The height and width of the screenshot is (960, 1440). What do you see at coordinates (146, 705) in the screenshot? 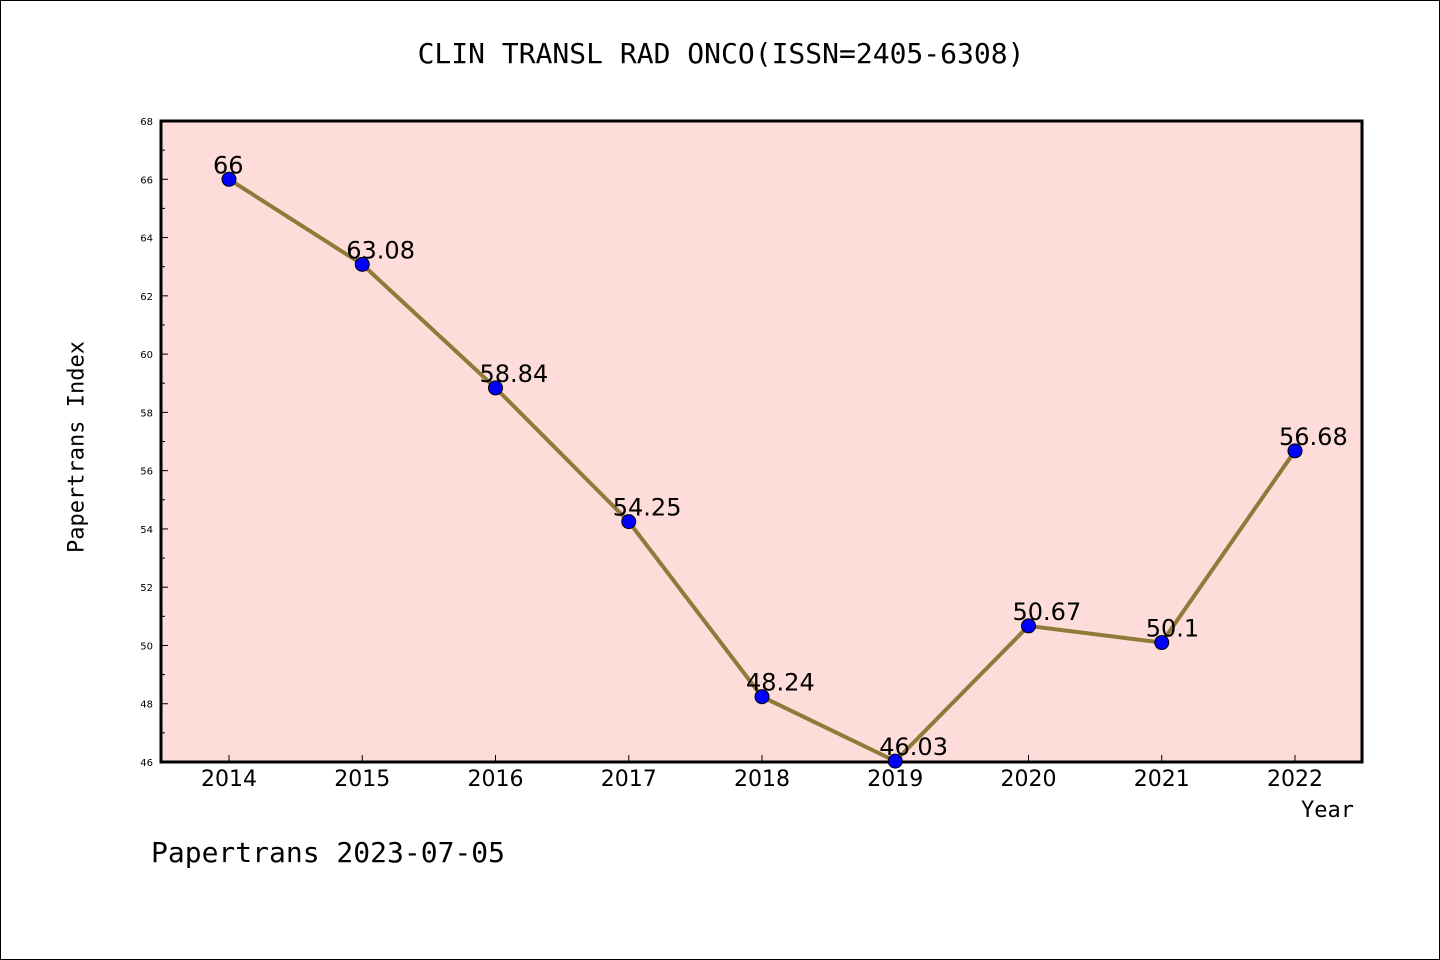
I see `y-tick-label: 48` at bounding box center [146, 705].